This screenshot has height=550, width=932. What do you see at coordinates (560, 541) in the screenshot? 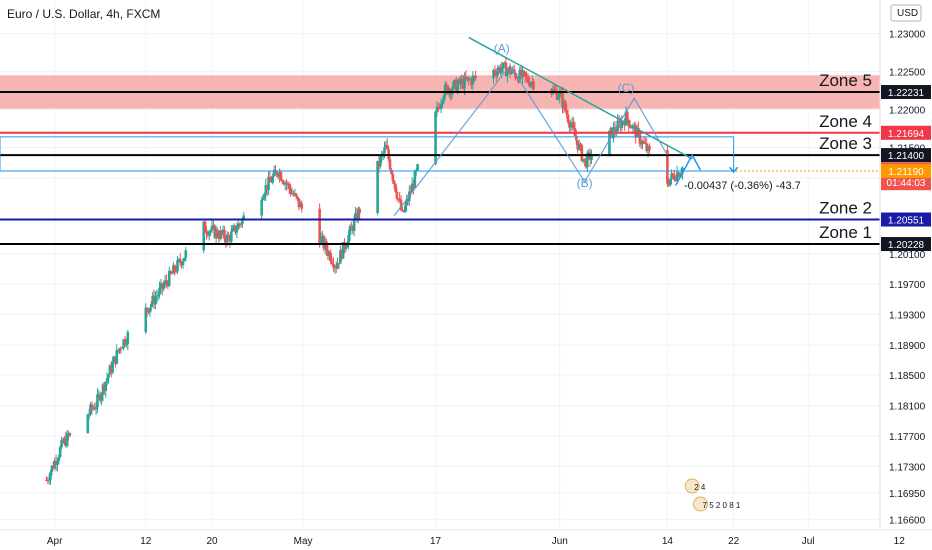
I see `x-tick-label: Jun` at bounding box center [560, 541].